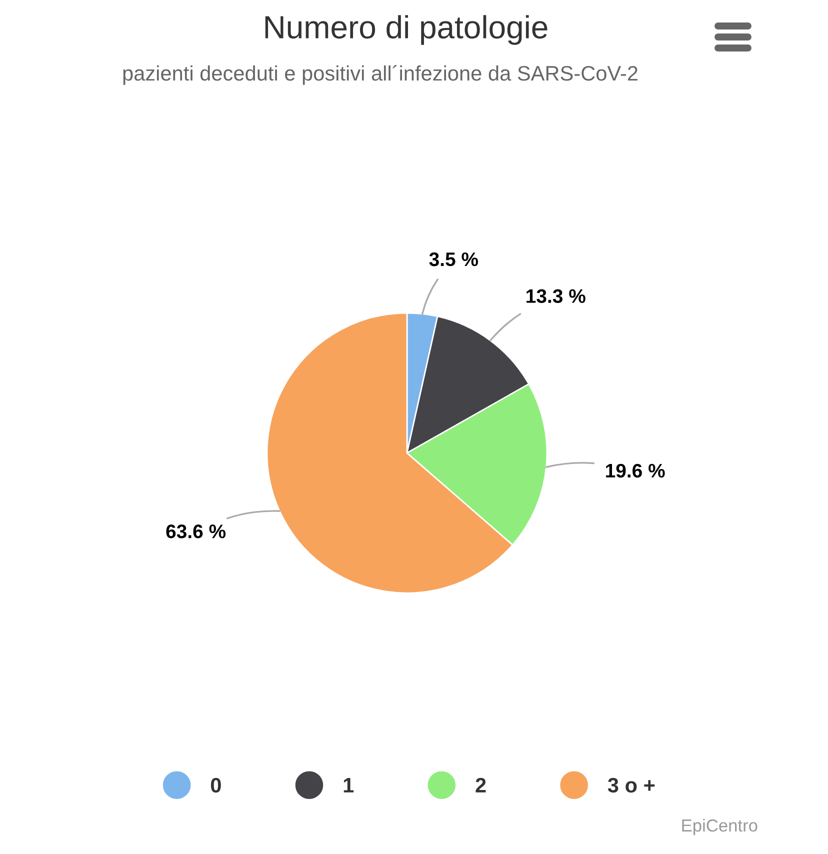 The height and width of the screenshot is (854, 828). I want to click on chart-subtitle: pazienti deceduti e positivi all´infezione da SARS-CoV-2, so click(380, 75).